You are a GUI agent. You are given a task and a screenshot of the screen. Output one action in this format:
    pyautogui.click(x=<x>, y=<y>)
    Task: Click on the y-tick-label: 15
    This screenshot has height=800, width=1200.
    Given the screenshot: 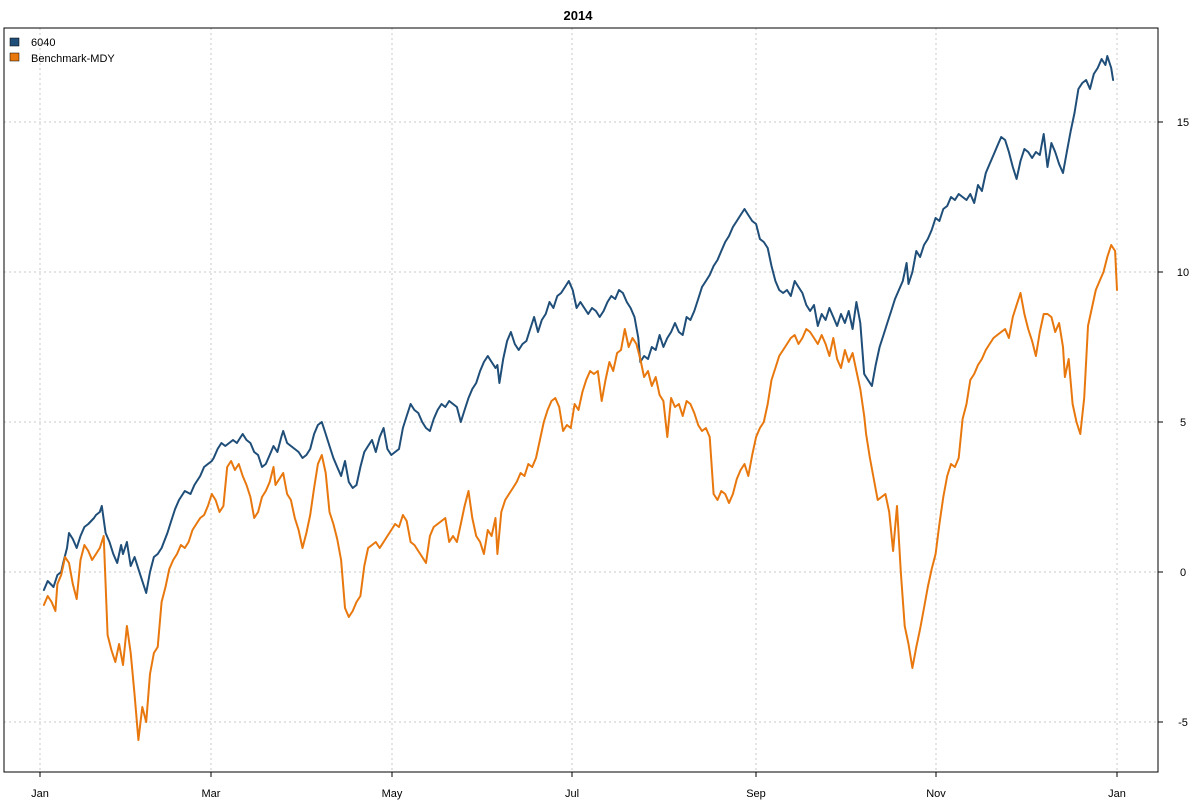 What is the action you would take?
    pyautogui.click(x=1183, y=123)
    